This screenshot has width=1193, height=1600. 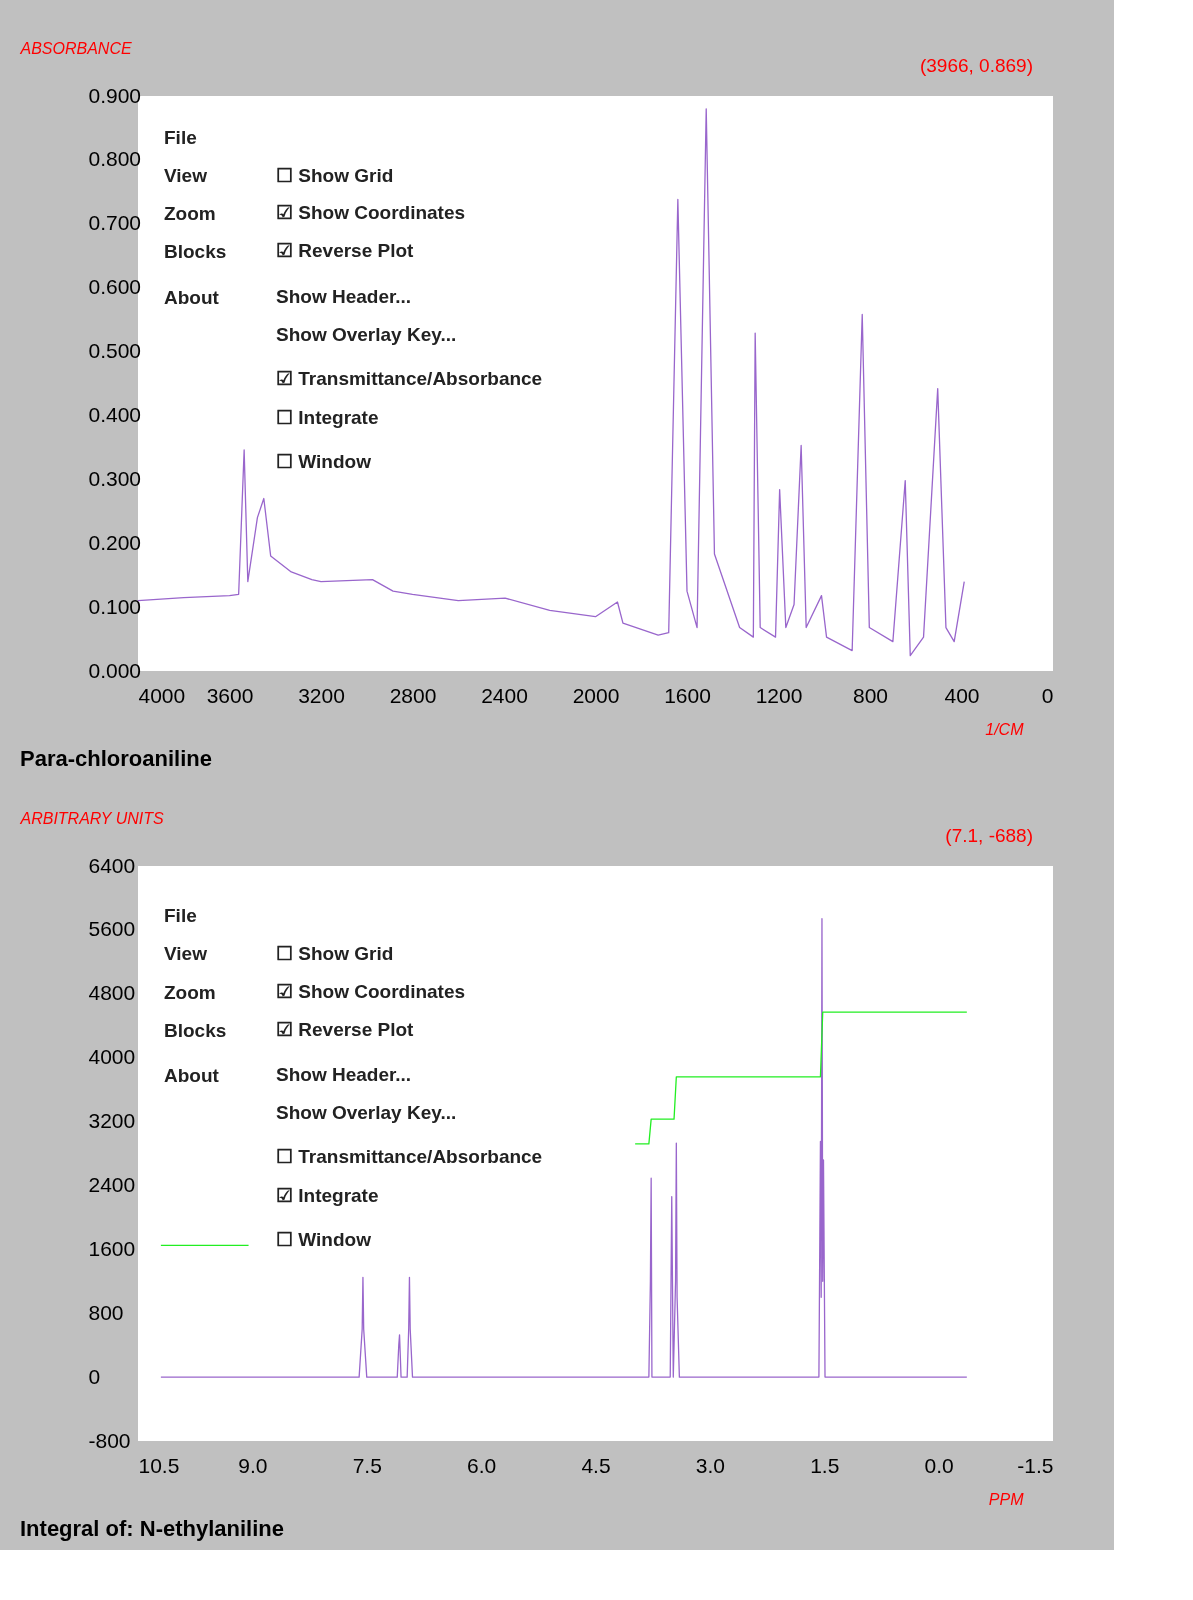 I want to click on x-tick-label: 2000, so click(x=596, y=695).